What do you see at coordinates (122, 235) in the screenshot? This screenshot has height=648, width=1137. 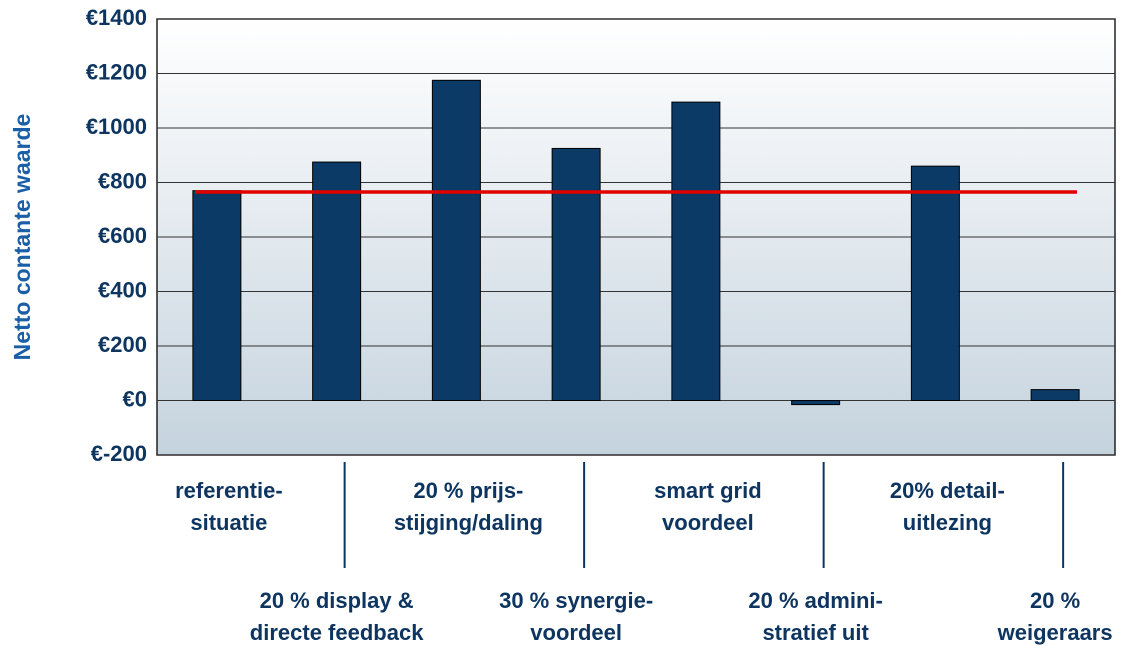 I see `y-tick-label: €600` at bounding box center [122, 235].